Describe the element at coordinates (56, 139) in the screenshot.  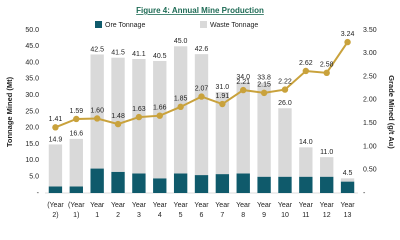
I see `total-label: 14.9` at that location.